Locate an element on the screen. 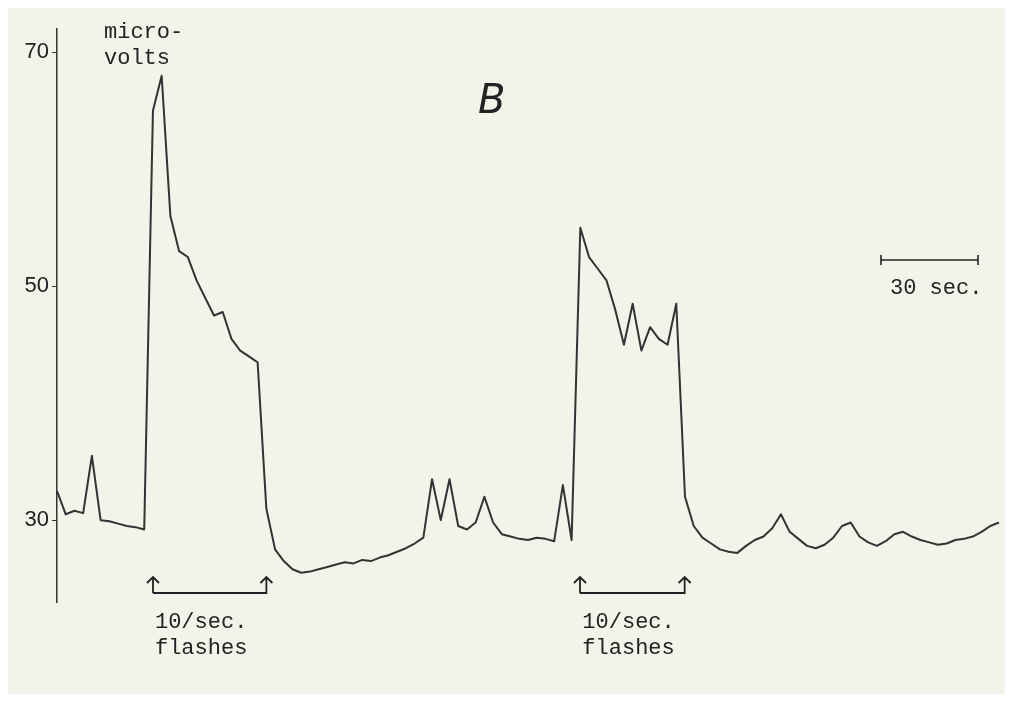 Image resolution: width=1013 pixels, height=702 pixels. annotation: 30 sec. is located at coordinates (936, 289).